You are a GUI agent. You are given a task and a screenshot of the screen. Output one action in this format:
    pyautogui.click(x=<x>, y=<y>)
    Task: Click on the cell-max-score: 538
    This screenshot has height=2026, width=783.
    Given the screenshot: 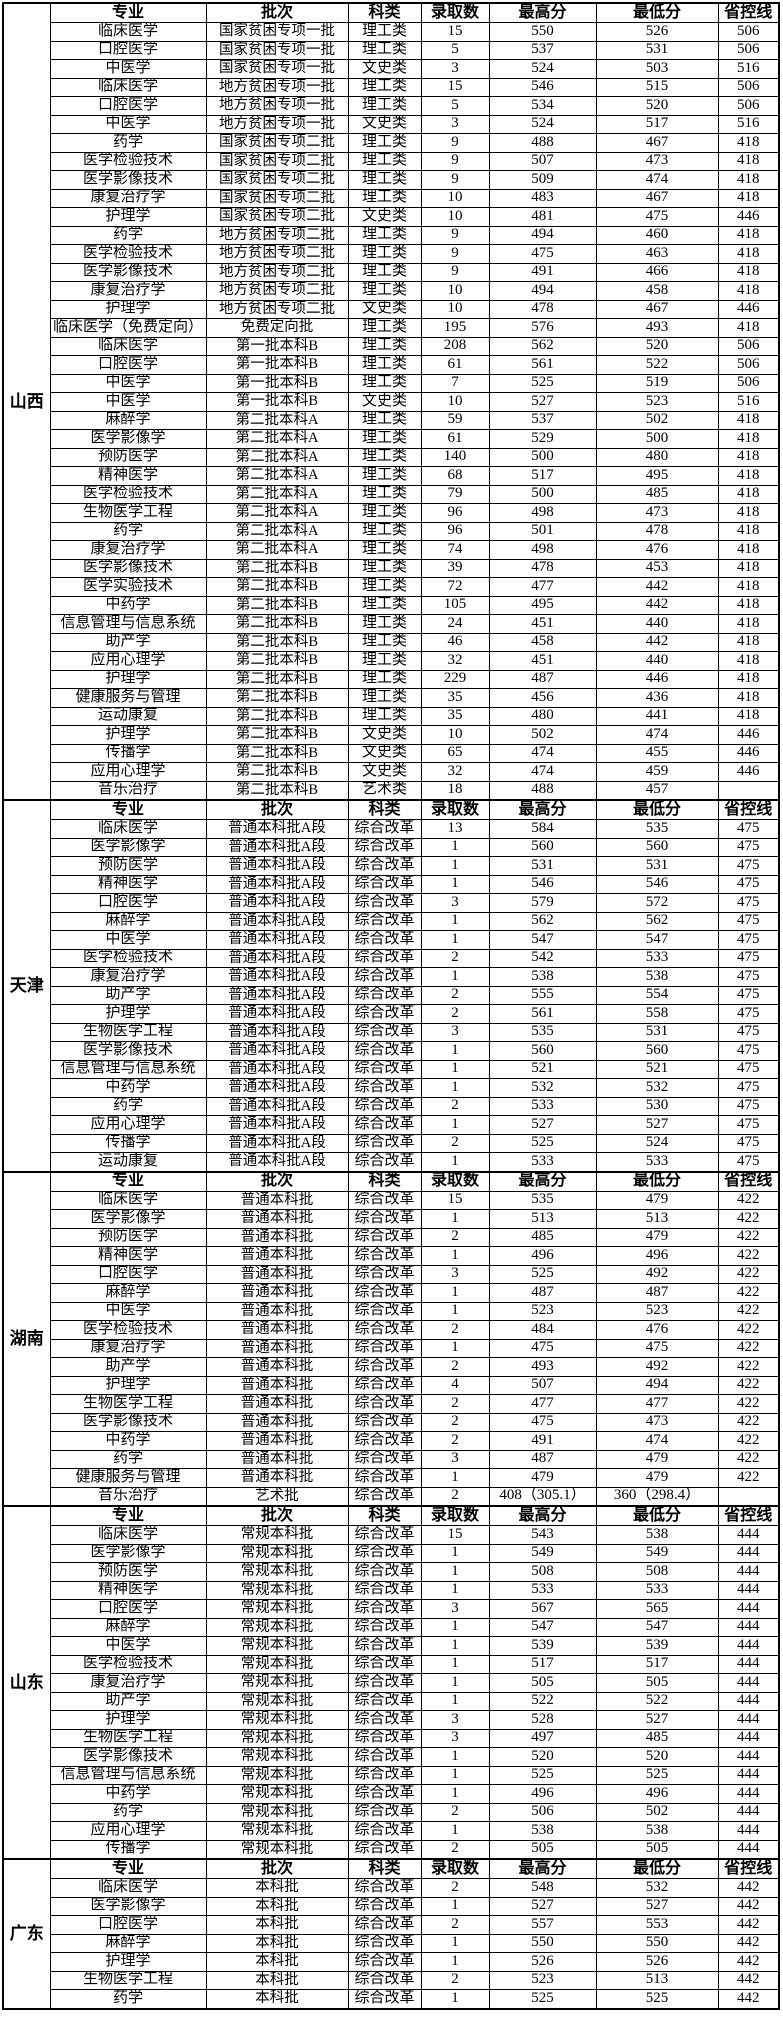 What is the action you would take?
    pyautogui.click(x=542, y=977)
    